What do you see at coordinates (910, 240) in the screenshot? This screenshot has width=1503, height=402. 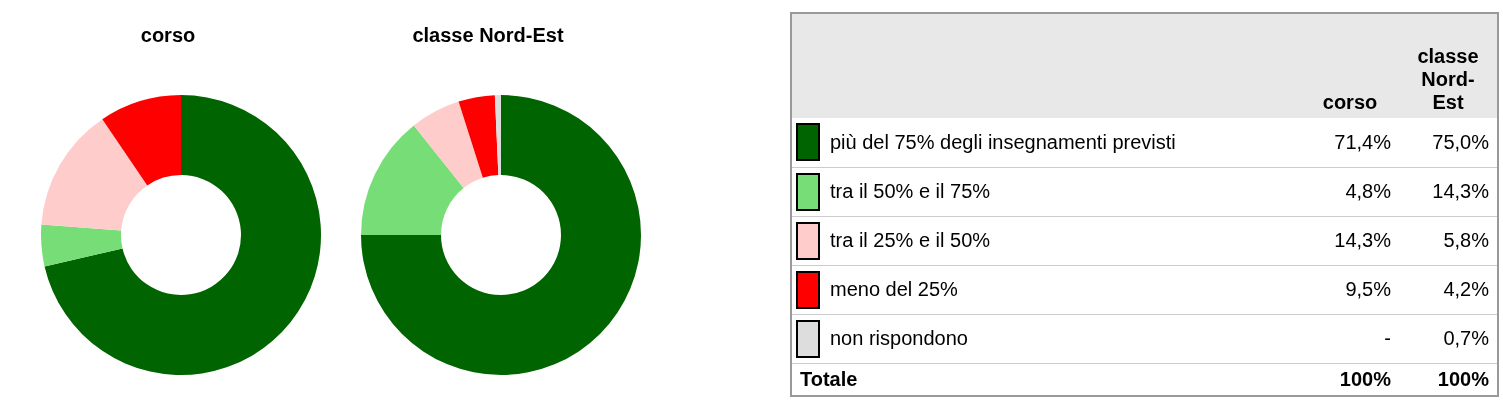 I see `legend-label: tra il 25% e il 50%` at bounding box center [910, 240].